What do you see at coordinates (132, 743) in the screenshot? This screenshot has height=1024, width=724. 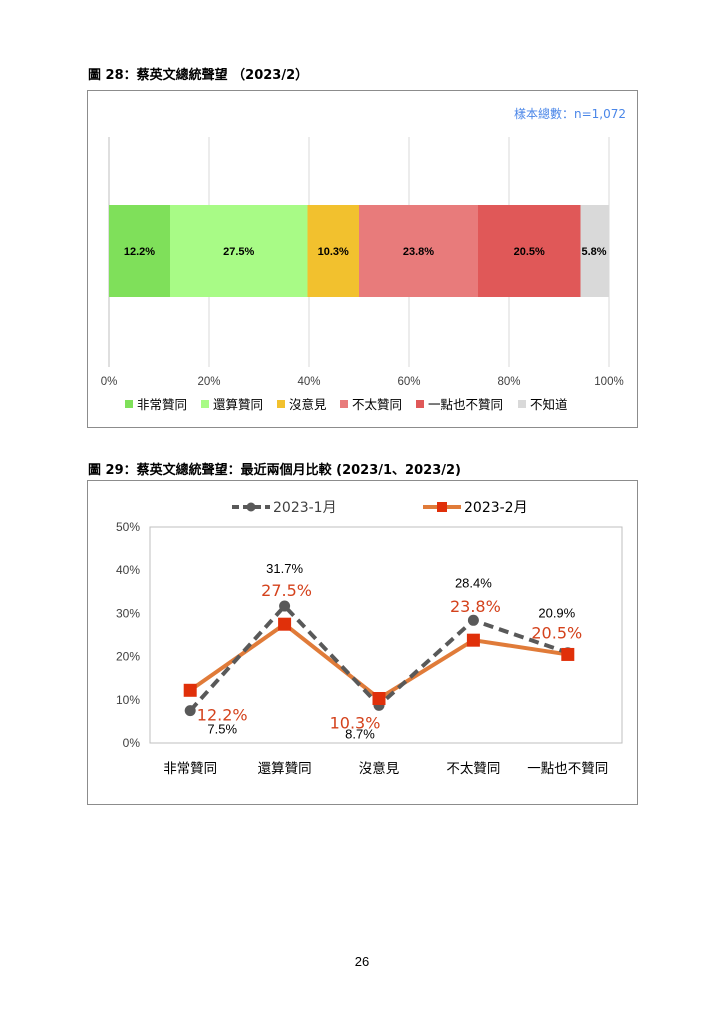 I see `y-tick-label: 0%` at bounding box center [132, 743].